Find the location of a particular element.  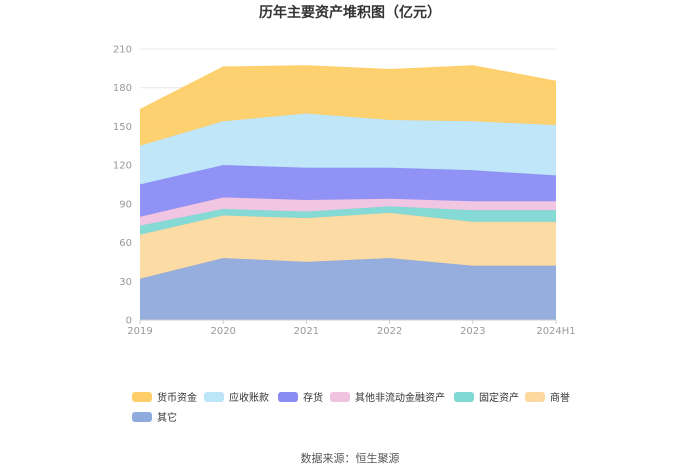

y-tick-label: 30 is located at coordinates (125, 282).